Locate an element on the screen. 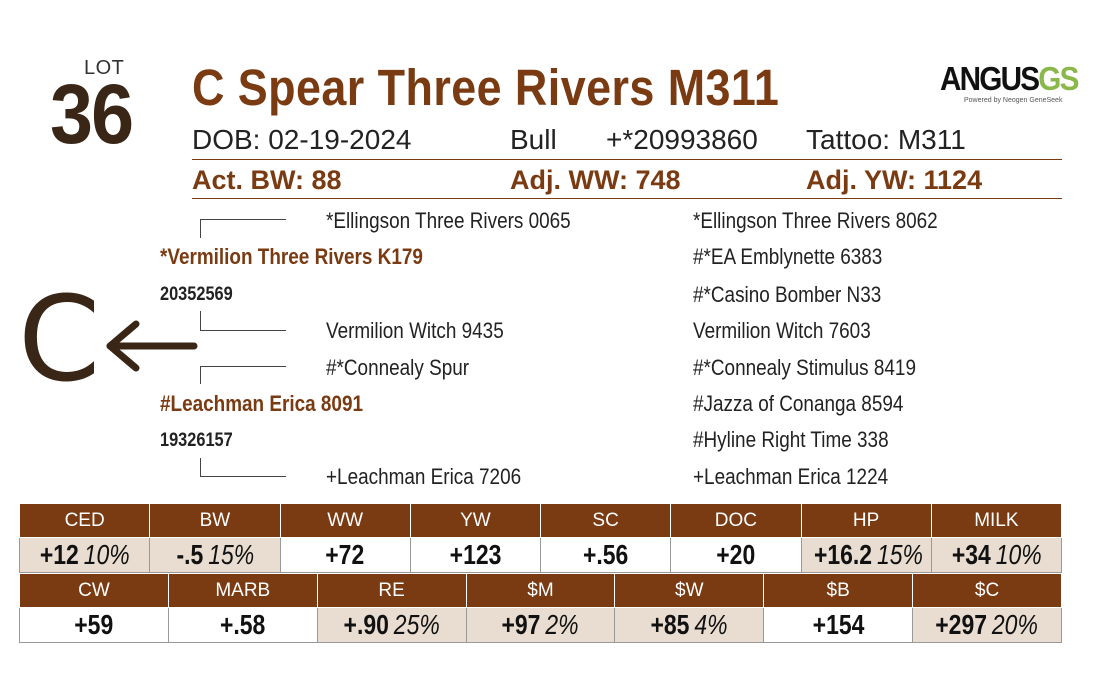  adjusted-yearling-weight: Adj. YW: 1124 is located at coordinates (894, 180).